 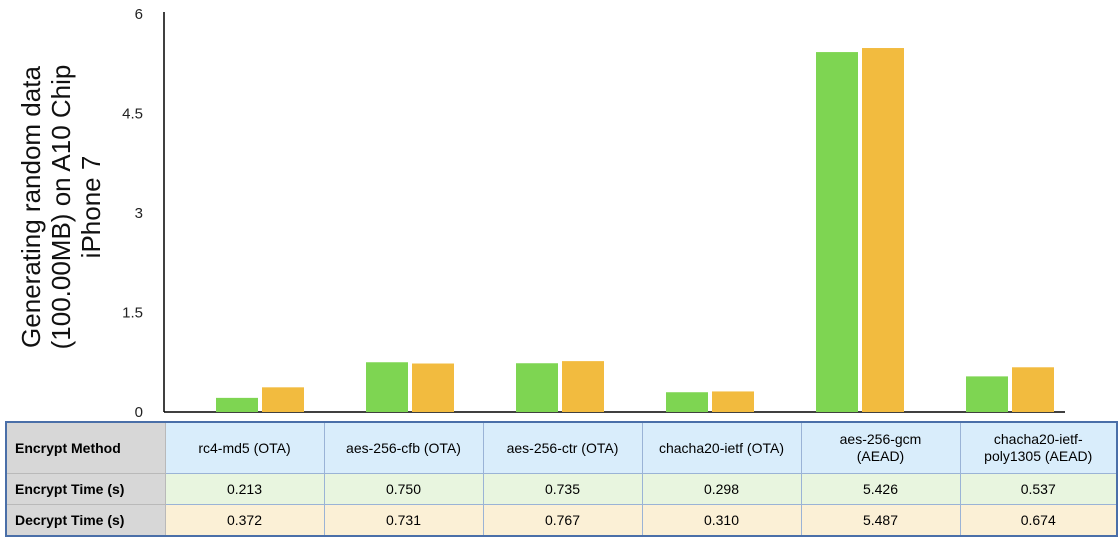 I want to click on table-row-label: Encrypt Time (s), so click(x=85, y=489).